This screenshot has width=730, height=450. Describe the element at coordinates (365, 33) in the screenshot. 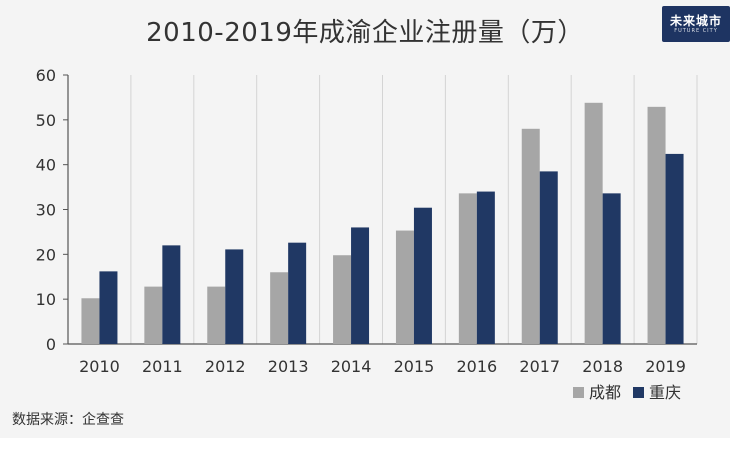

I see `chart-title: 2010-2019年成渝企业注册量（万）` at that location.